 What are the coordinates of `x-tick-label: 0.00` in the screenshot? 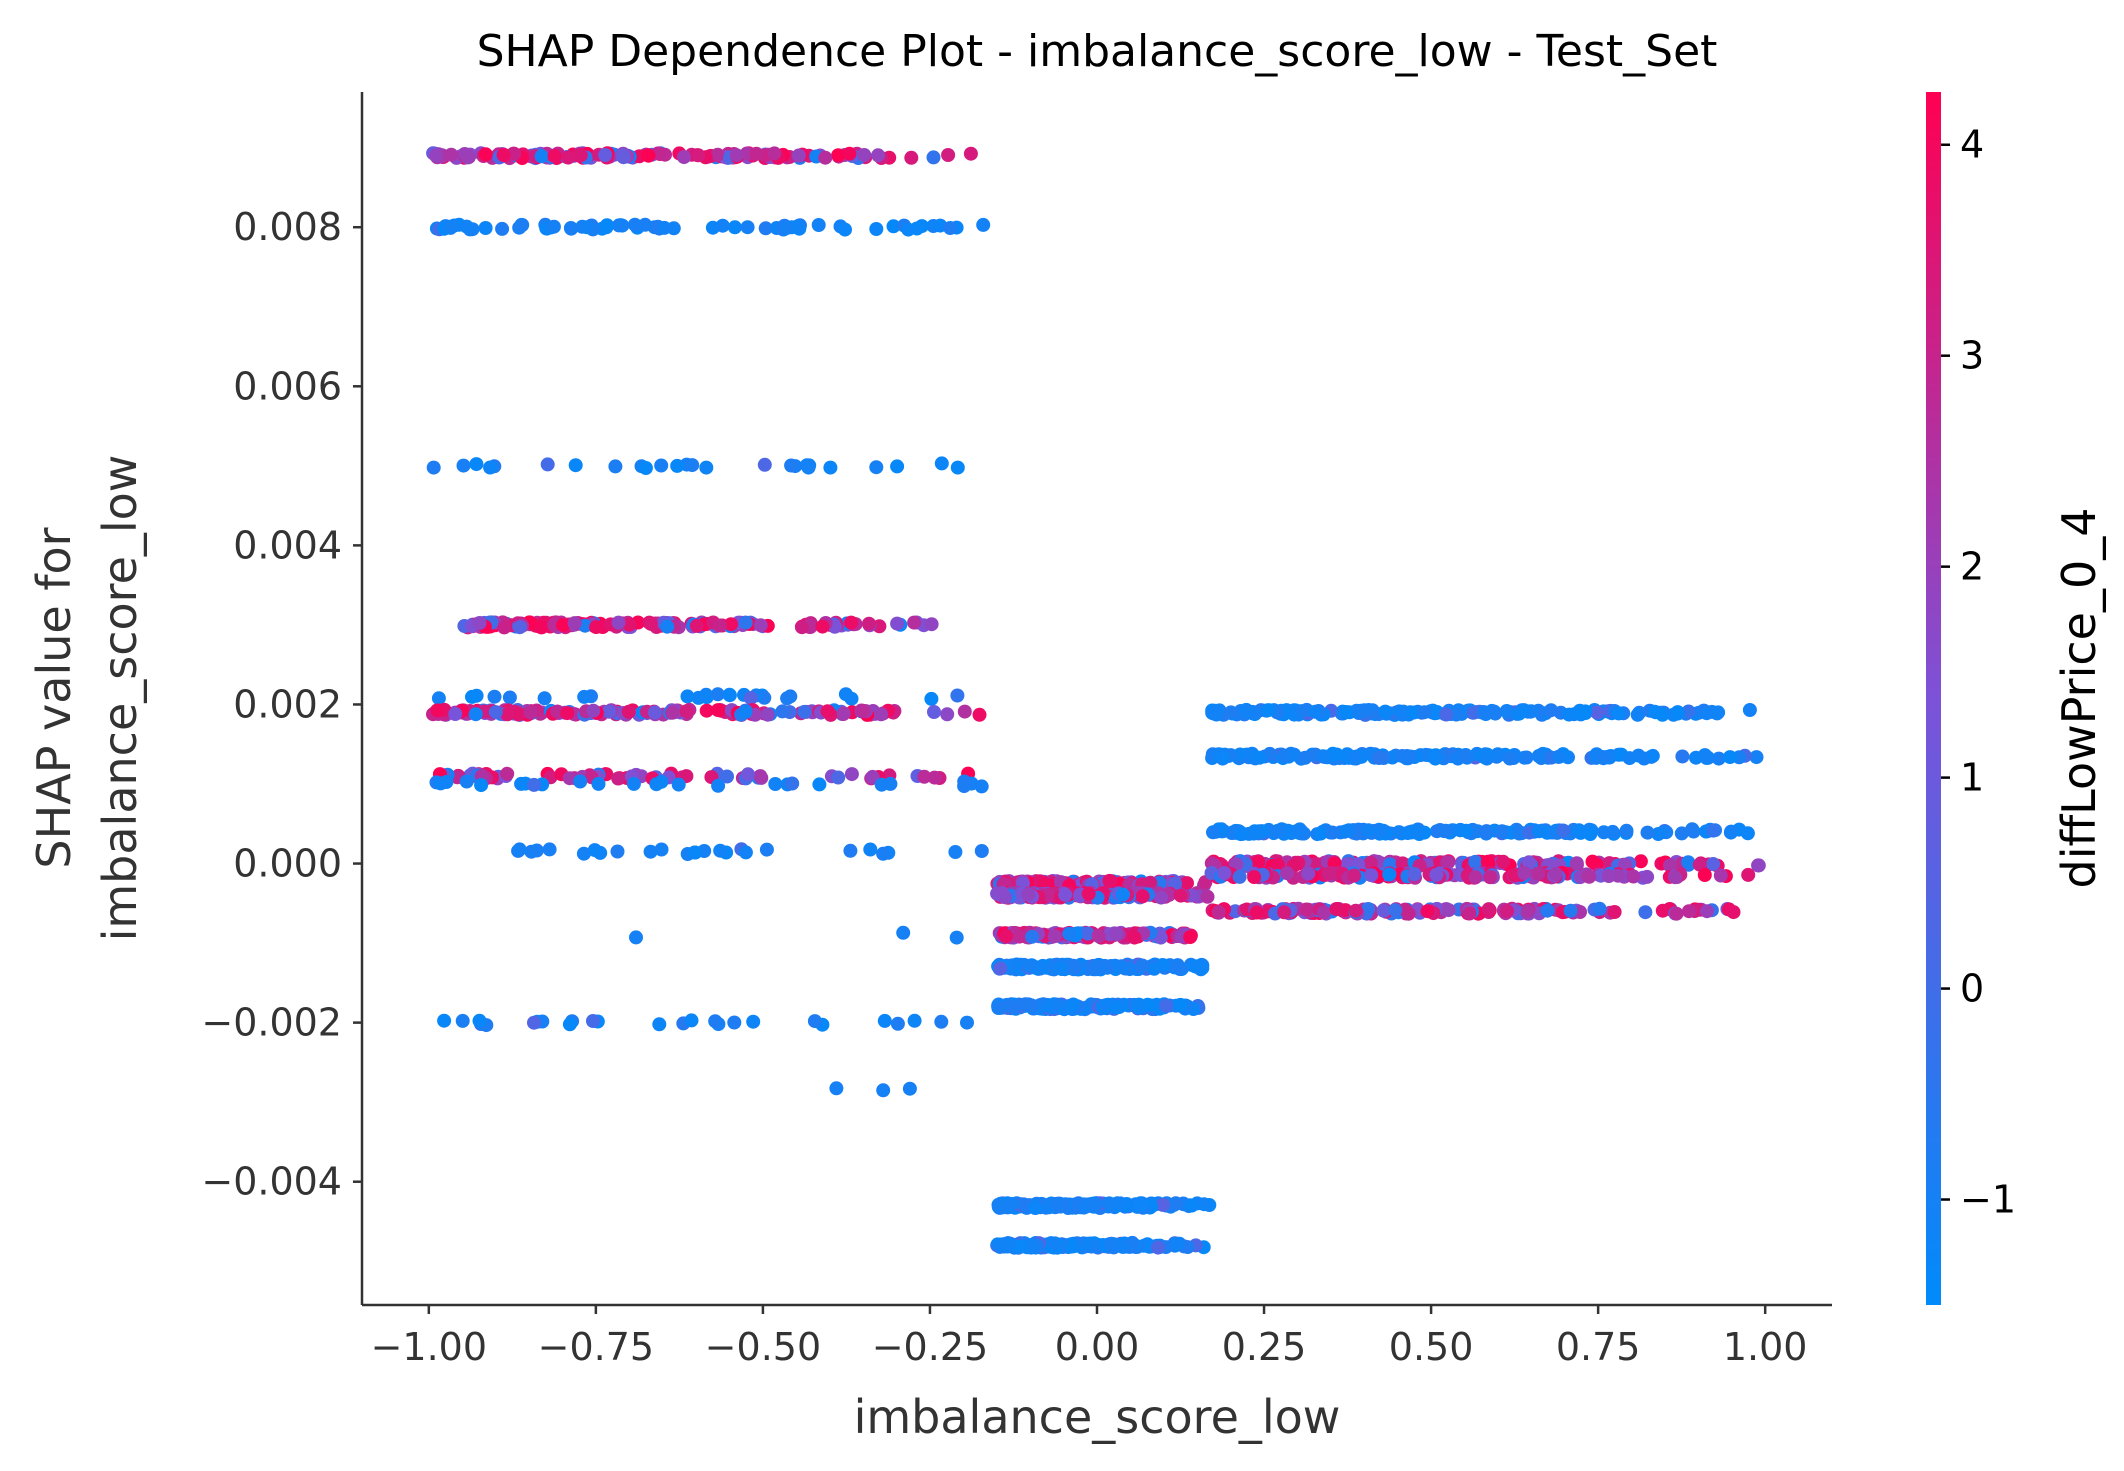 It's located at (1097, 1347).